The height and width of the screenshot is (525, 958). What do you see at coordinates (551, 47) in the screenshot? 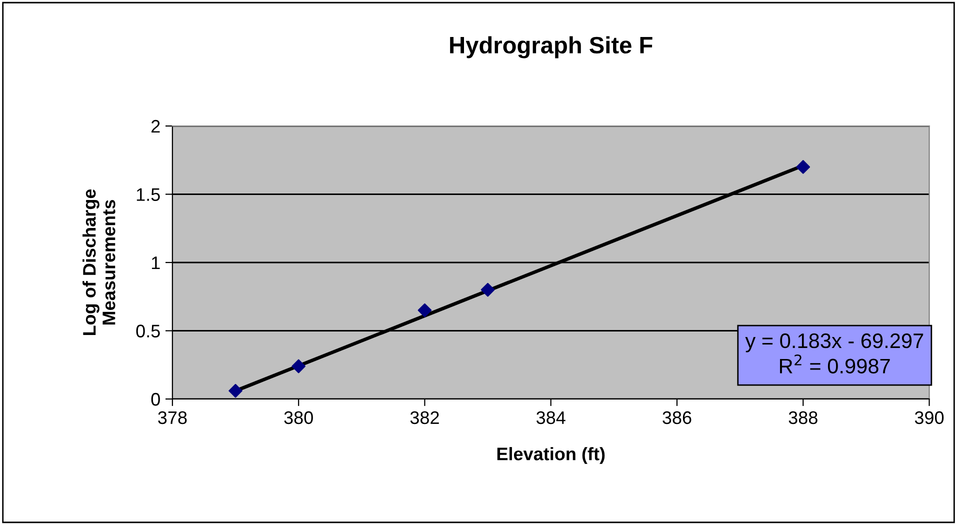
I see `chart-title: Hydrograph Site F` at bounding box center [551, 47].